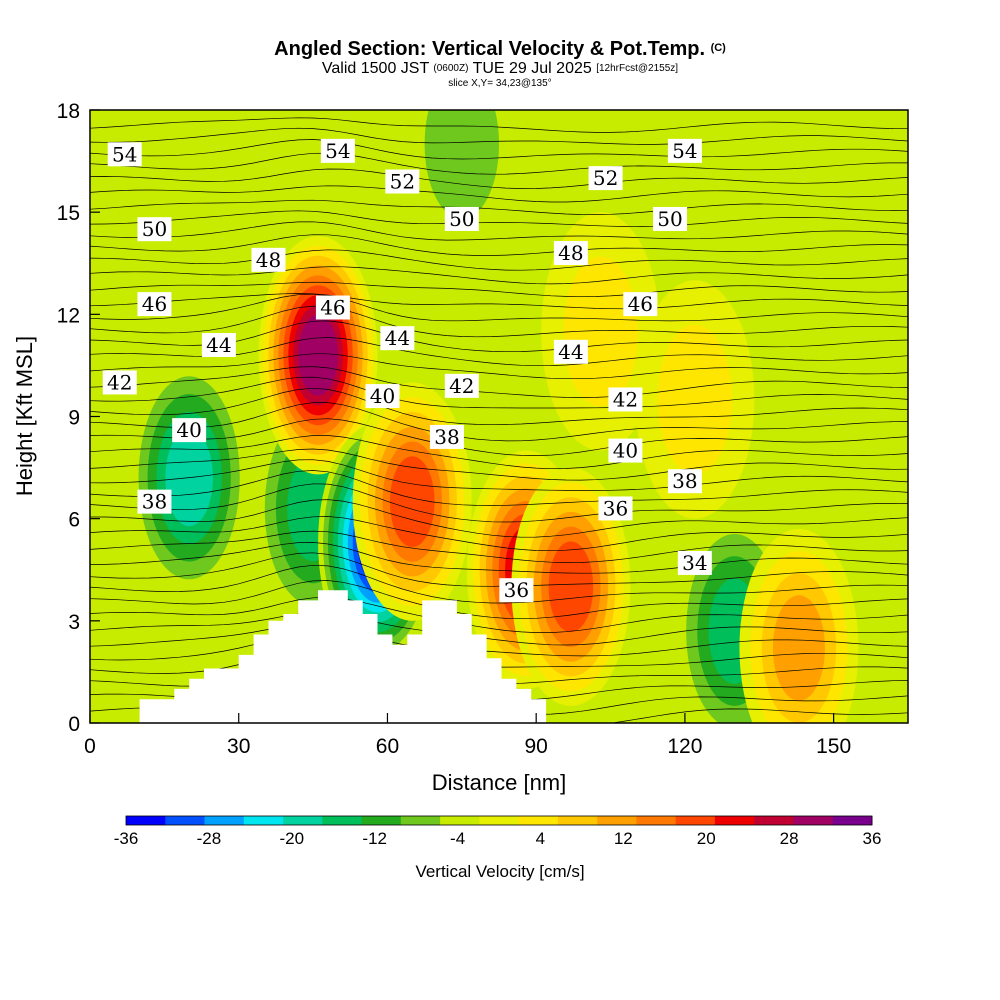  What do you see at coordinates (209, 838) in the screenshot?
I see `colorbar-tick-label: -28` at bounding box center [209, 838].